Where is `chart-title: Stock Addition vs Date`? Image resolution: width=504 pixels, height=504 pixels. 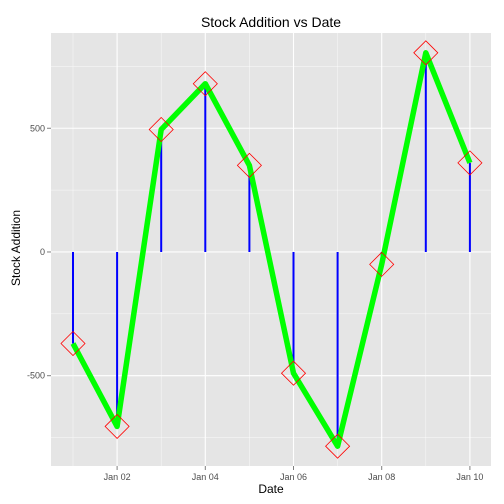 chart-title: Stock Addition vs Date is located at coordinates (271, 22).